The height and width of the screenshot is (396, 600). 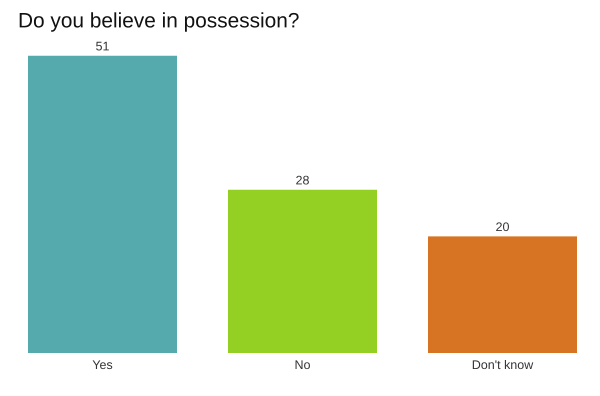 What do you see at coordinates (302, 180) in the screenshot?
I see `data-label: 28` at bounding box center [302, 180].